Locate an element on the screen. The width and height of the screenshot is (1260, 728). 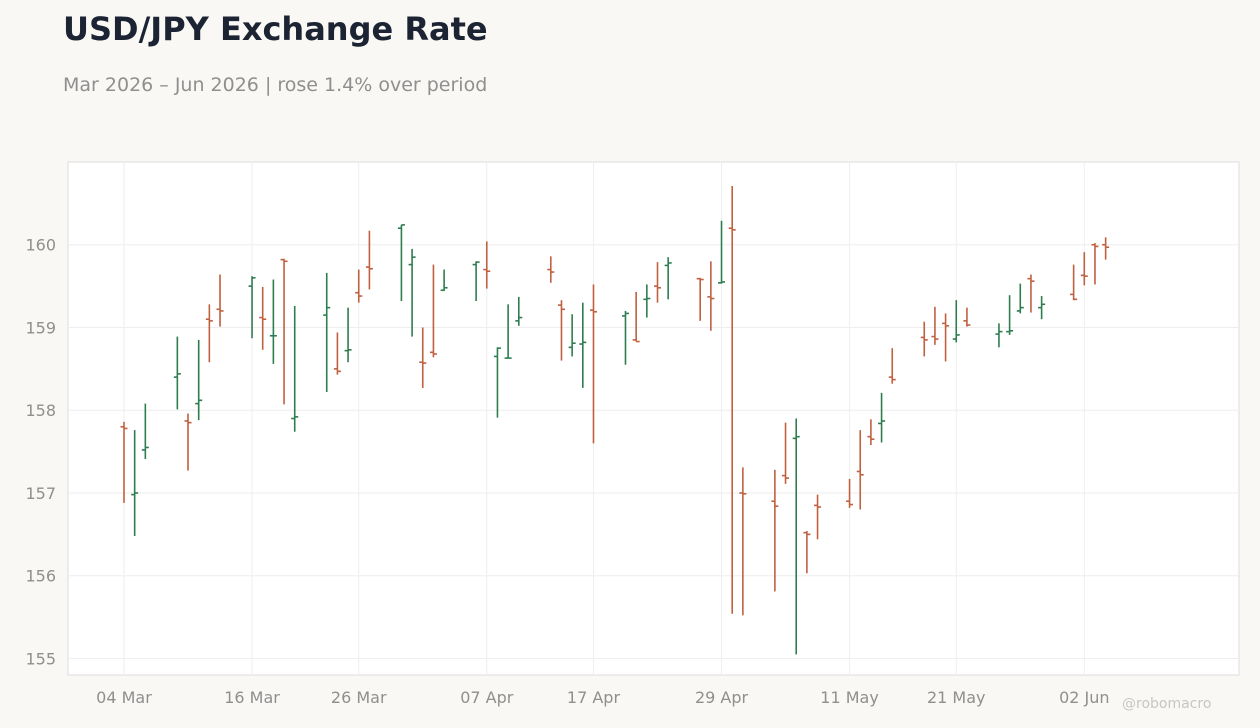
y-tick-label: 158 is located at coordinates (40, 410).